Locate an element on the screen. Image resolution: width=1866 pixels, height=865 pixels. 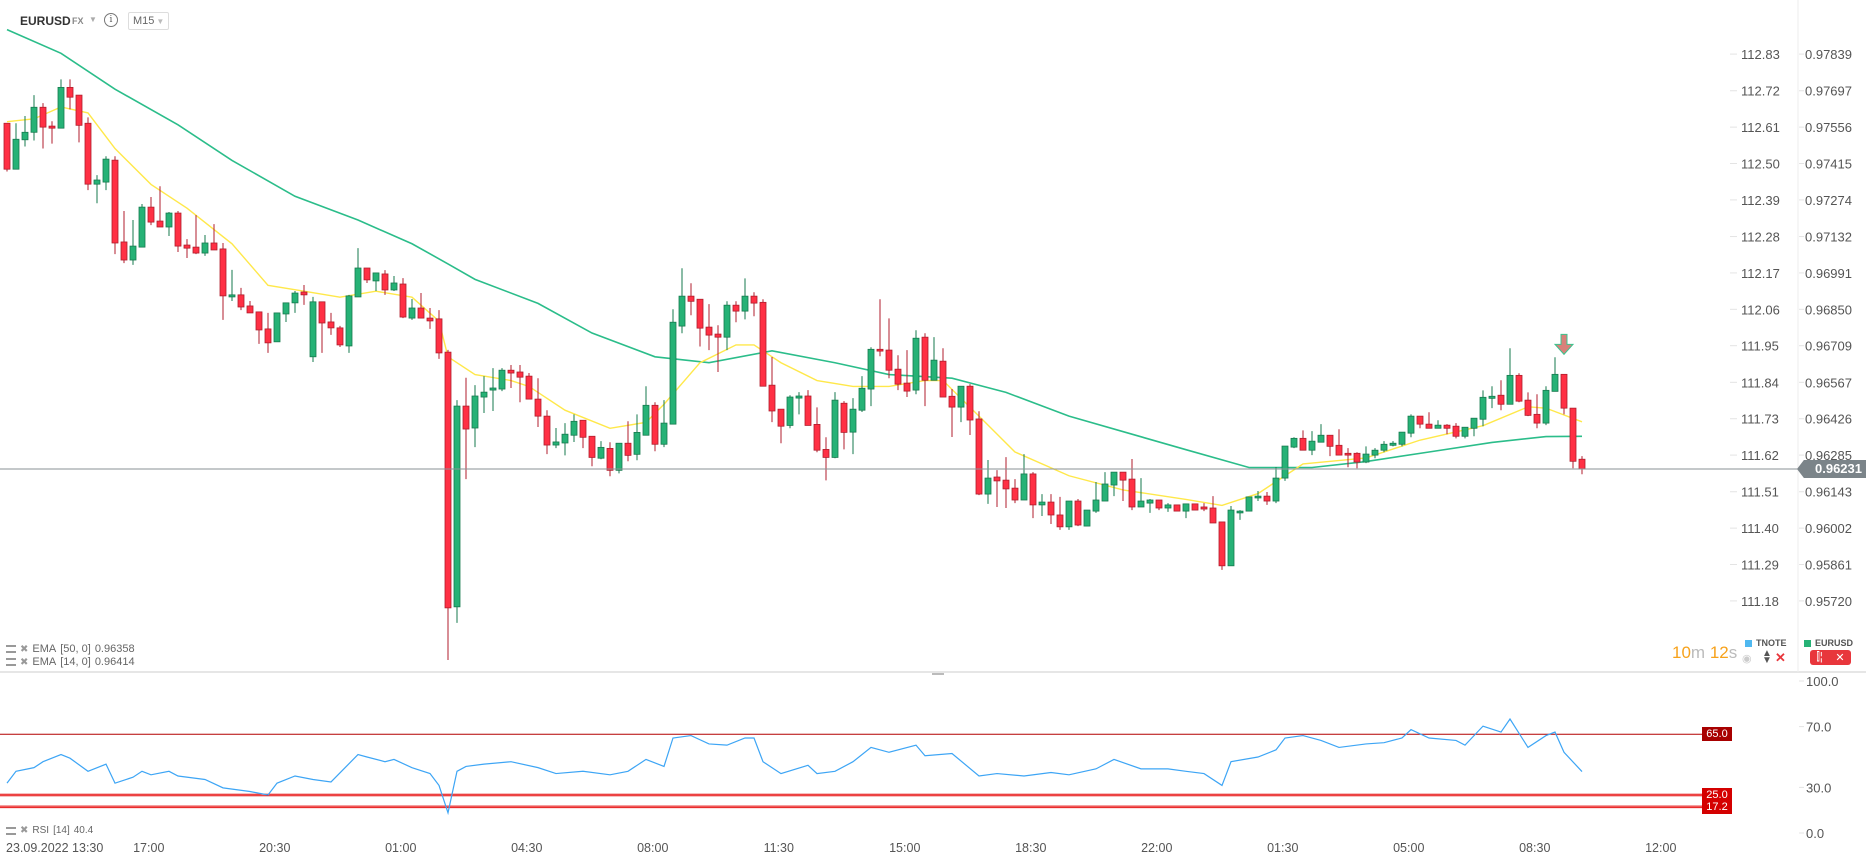
eye-icon: ◉ is located at coordinates (1747, 659).